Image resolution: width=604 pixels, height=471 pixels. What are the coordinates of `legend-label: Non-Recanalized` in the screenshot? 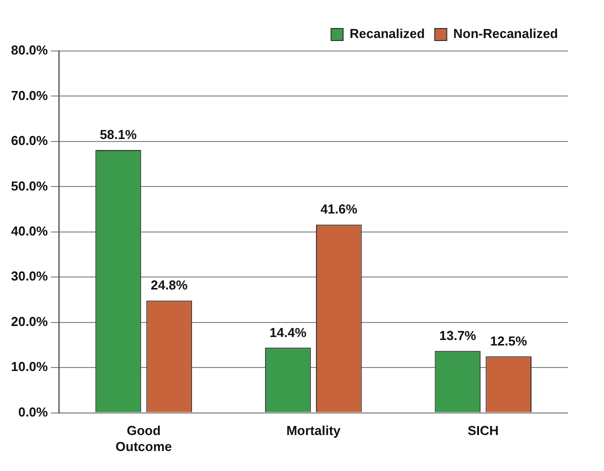 It's located at (505, 34).